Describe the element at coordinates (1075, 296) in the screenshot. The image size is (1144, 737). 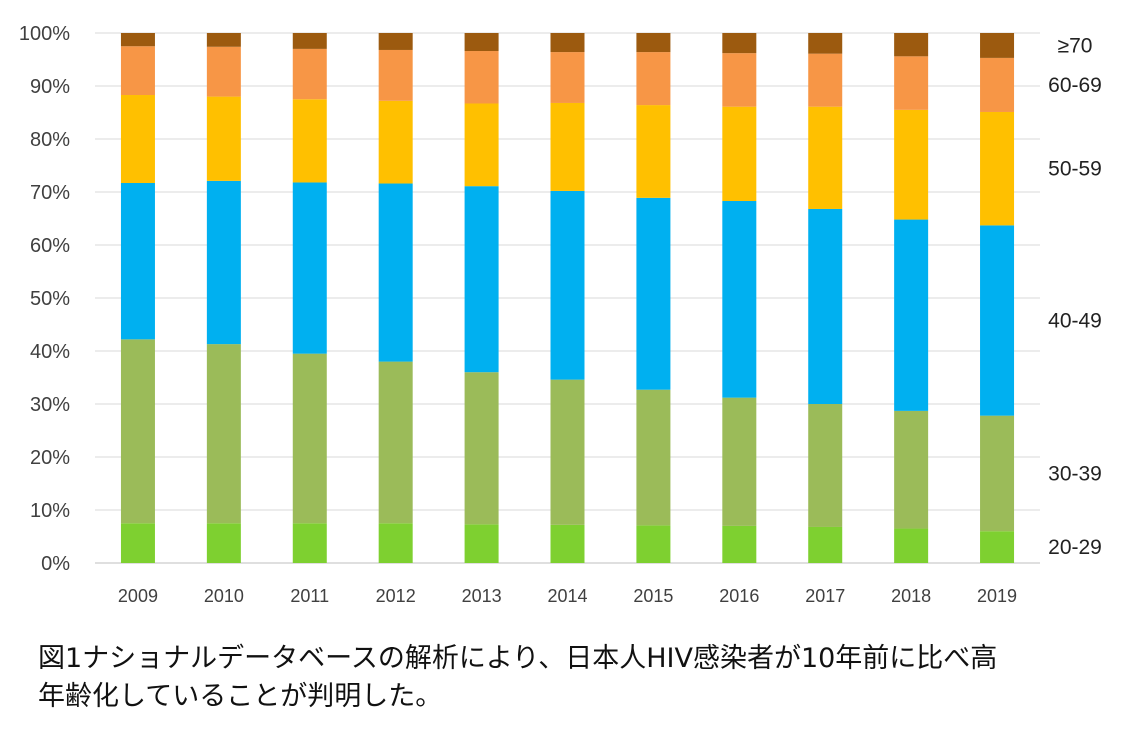
I see `legend: 20-29 30-39 40-49 50-59 60-69 ≥70` at that location.